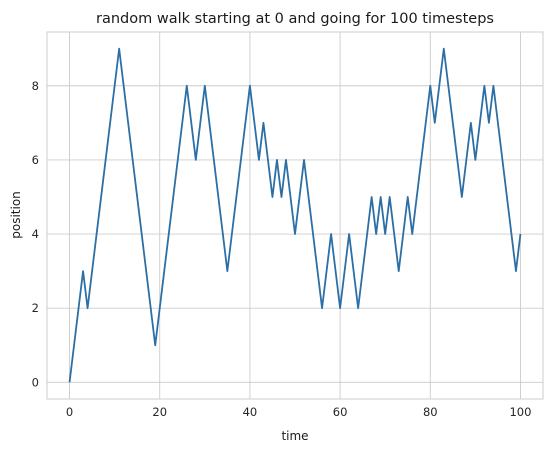 The image size is (553, 453). What do you see at coordinates (340, 412) in the screenshot?
I see `x-tick-label: 60` at bounding box center [340, 412].